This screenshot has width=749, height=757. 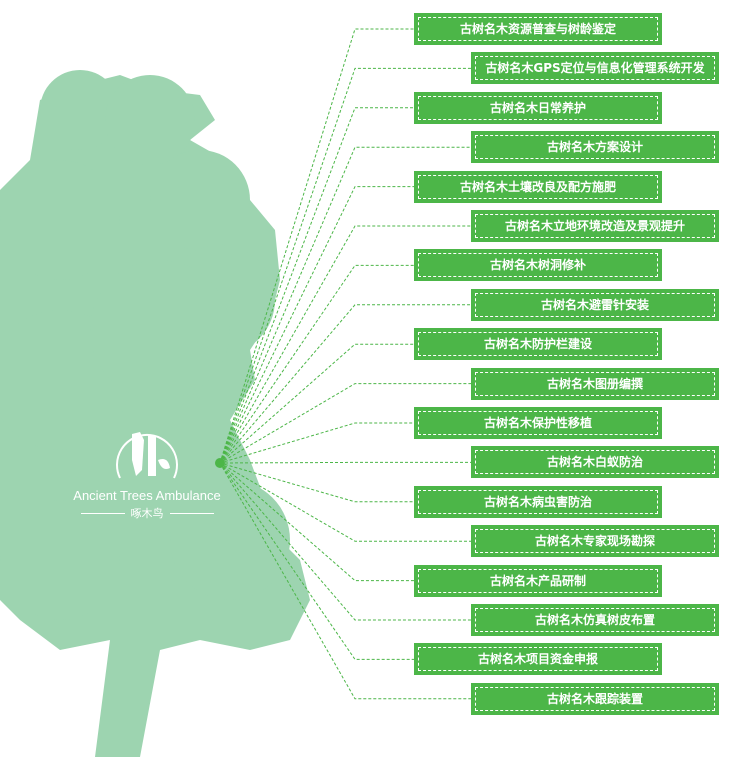 I want to click on service-label: 古树名木资源普查与树龄鉴定, so click(x=537, y=29).